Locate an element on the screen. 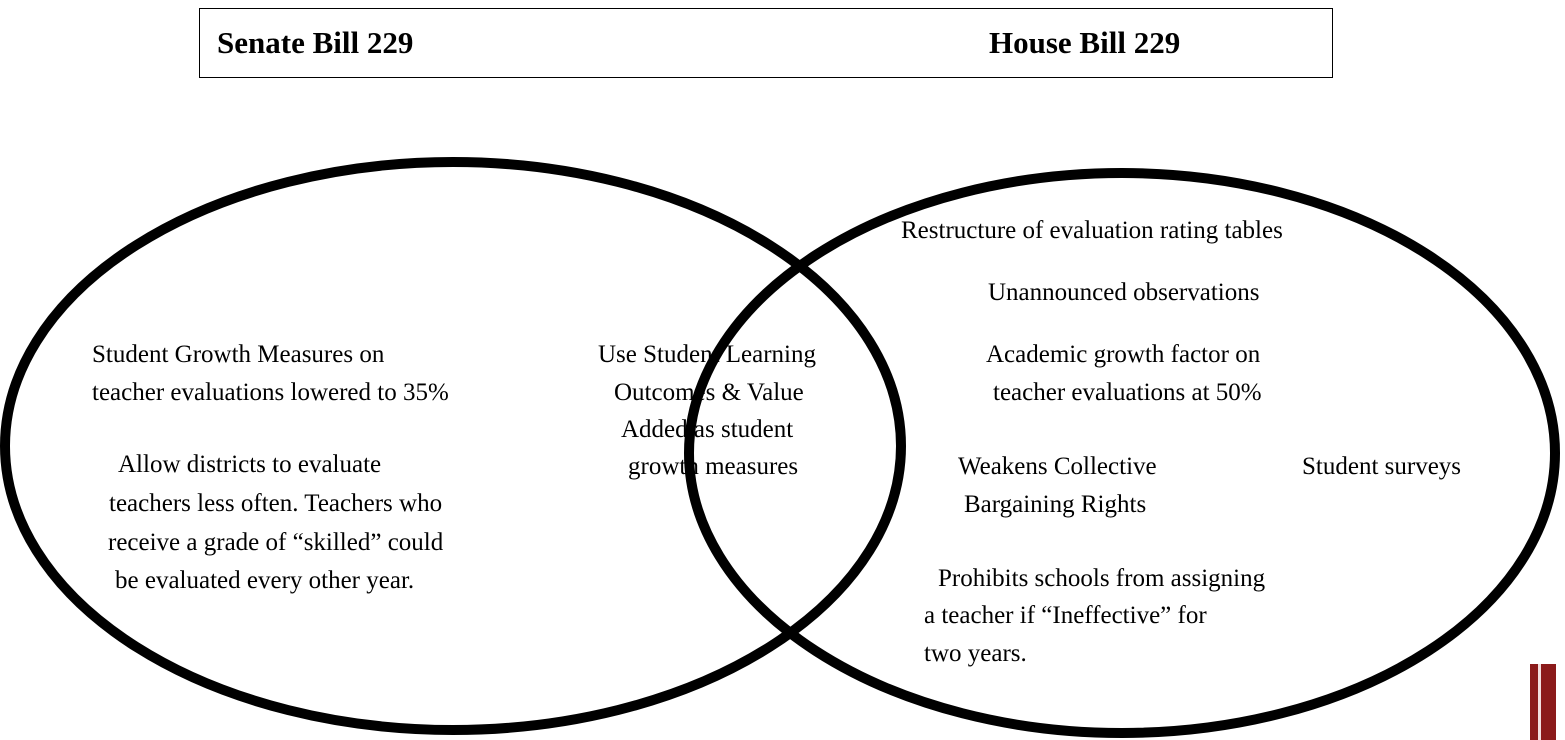 Image resolution: width=1565 pixels, height=740 pixels. house-item-collective-bargaining-line1: Weakens Collective is located at coordinates (1057, 466).